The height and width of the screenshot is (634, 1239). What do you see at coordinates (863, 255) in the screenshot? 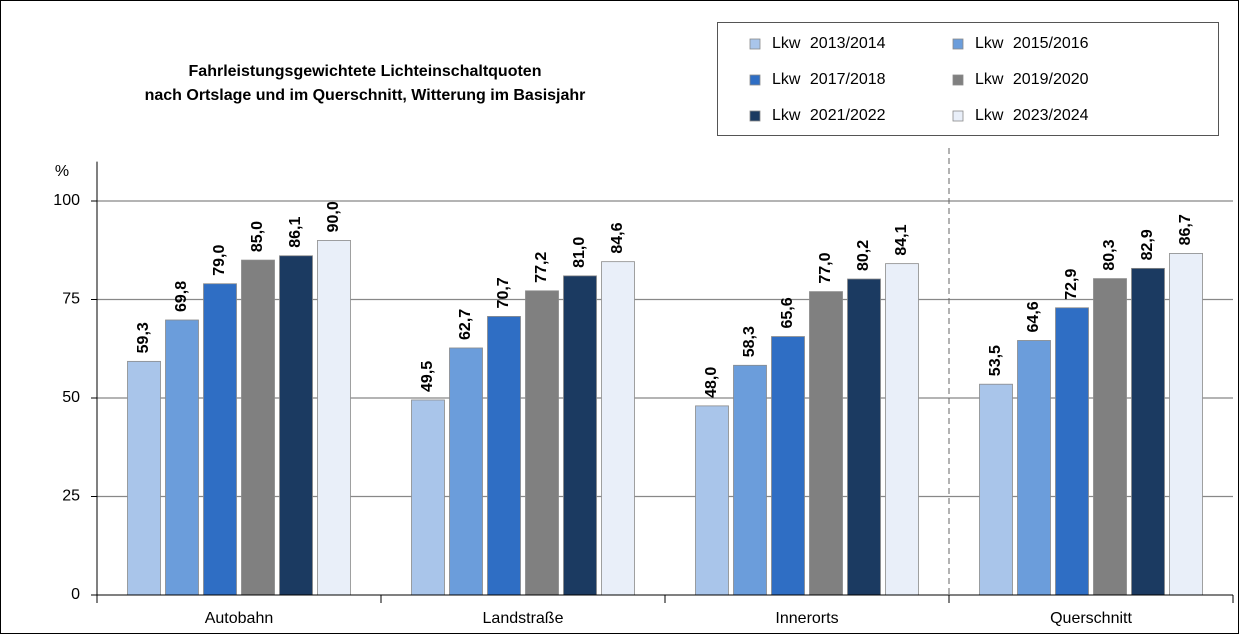
I see `value-label: 80,2` at bounding box center [863, 255].